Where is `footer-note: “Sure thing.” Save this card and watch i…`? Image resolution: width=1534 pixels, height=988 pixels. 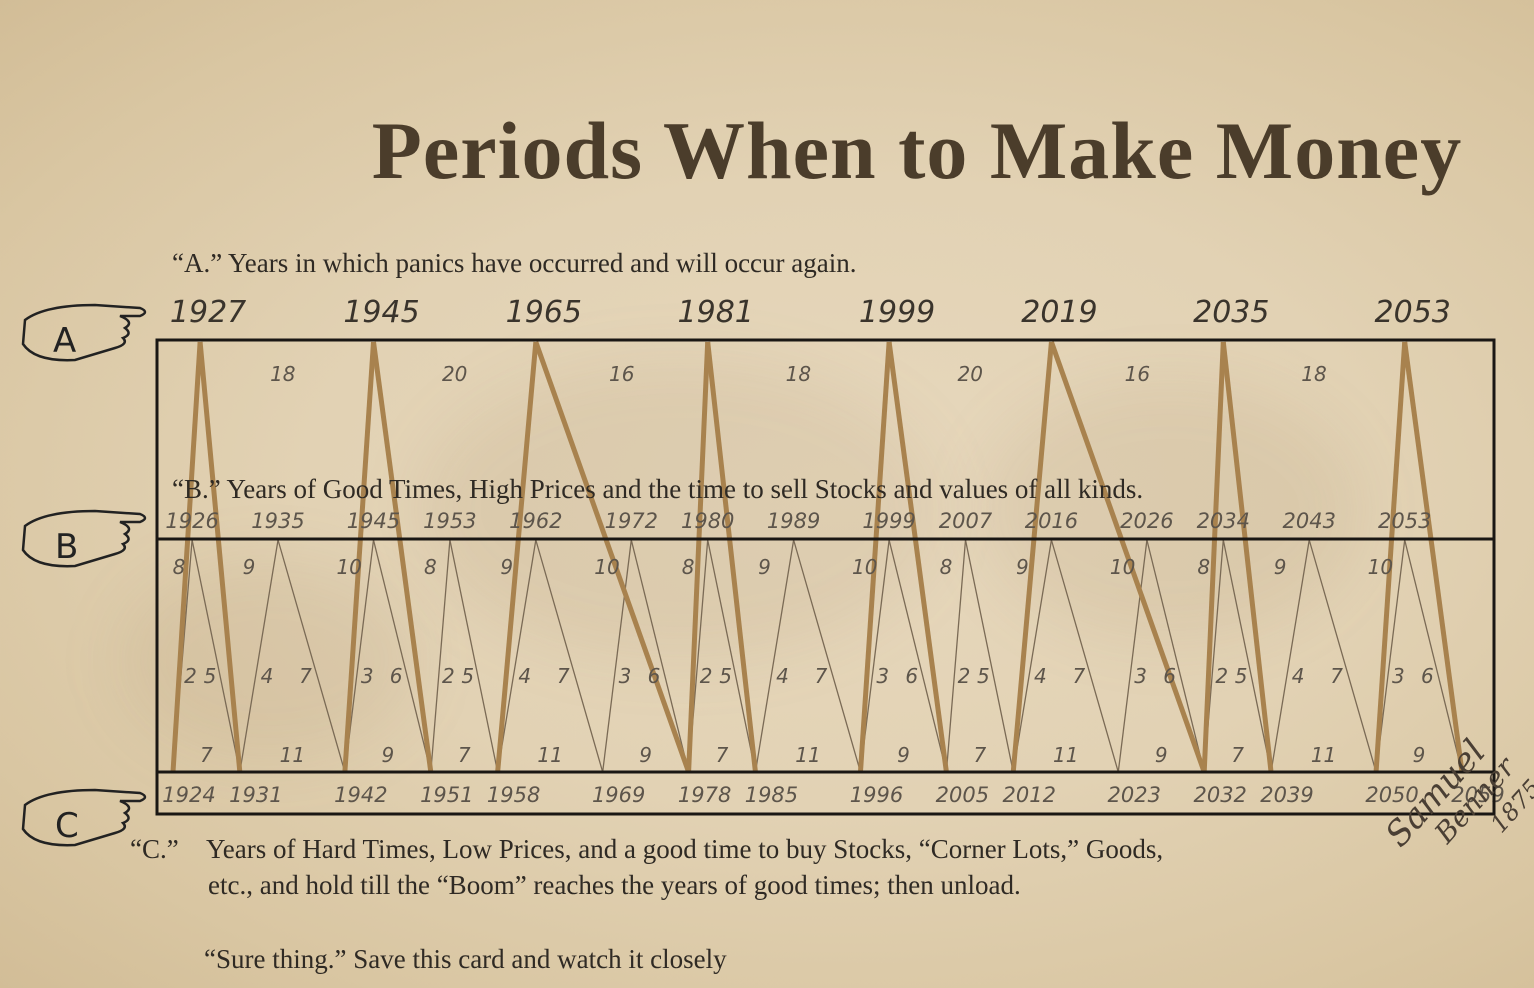 footer-note: “Sure thing.” Save this card and watch i… is located at coordinates (465, 959).